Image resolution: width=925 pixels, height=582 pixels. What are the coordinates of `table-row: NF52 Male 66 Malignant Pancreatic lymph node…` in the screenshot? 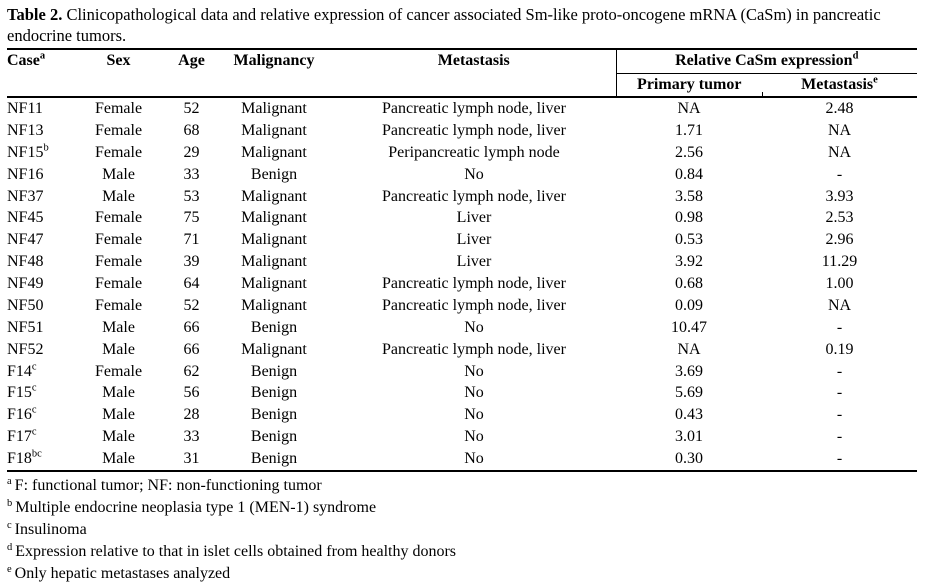 It's located at (462, 350).